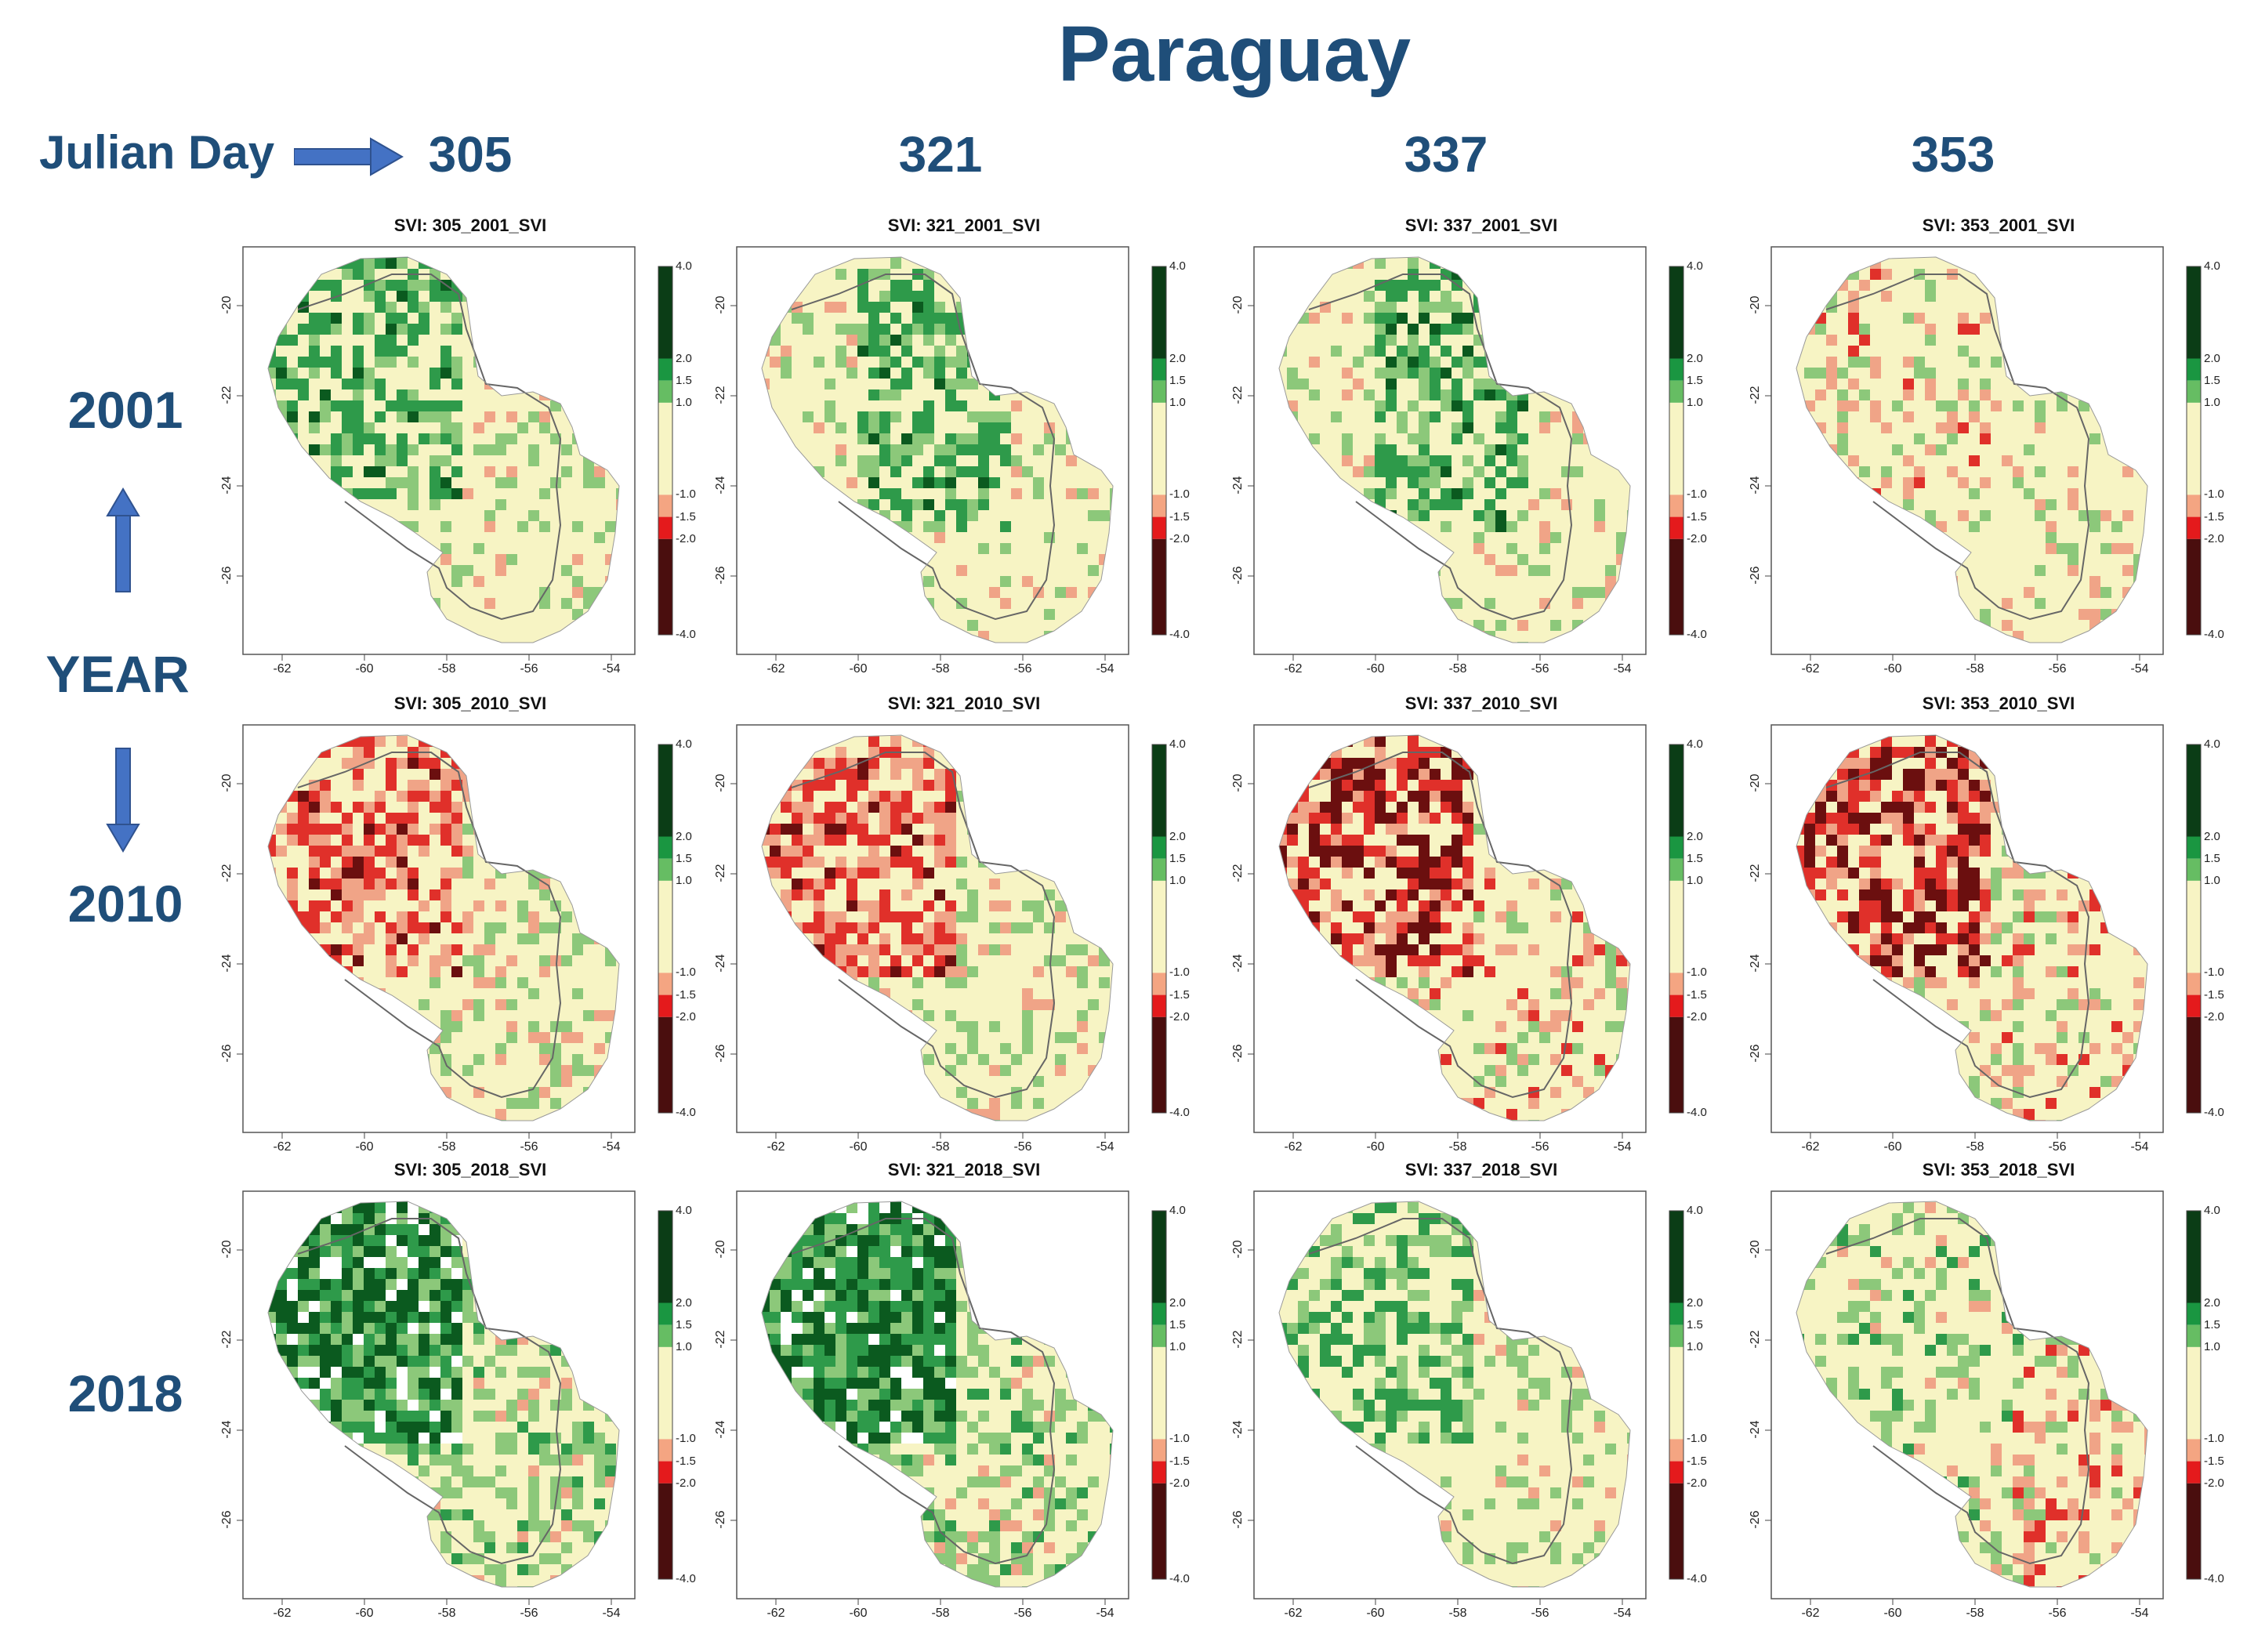 Image resolution: width=2247 pixels, height=1652 pixels. What do you see at coordinates (1975, 1614) in the screenshot?
I see `x-tick-label: -58` at bounding box center [1975, 1614].